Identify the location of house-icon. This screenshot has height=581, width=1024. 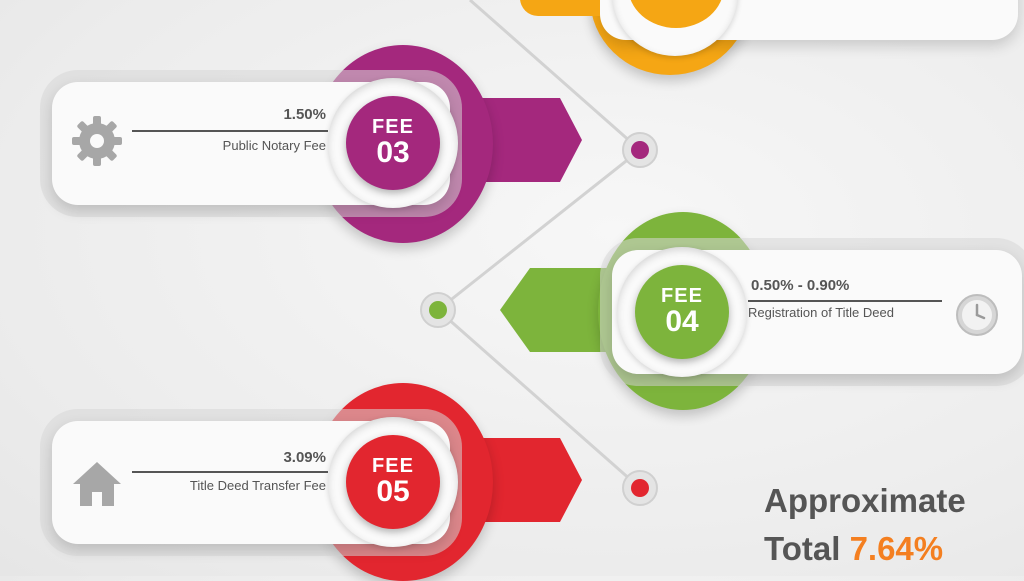
(97, 484).